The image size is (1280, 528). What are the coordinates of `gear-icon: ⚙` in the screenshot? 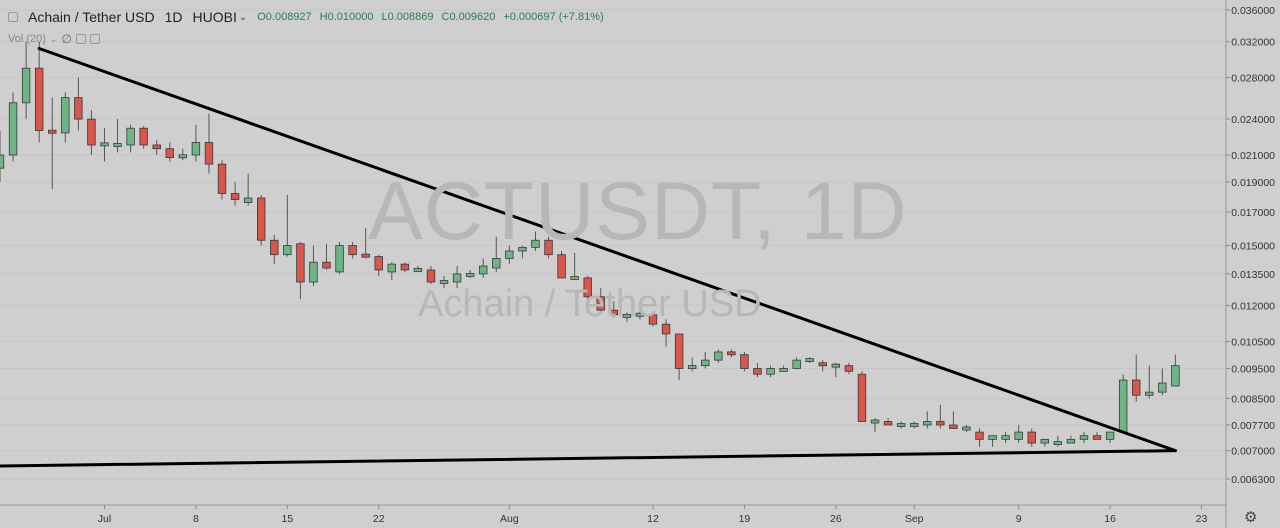 It's located at (1251, 517).